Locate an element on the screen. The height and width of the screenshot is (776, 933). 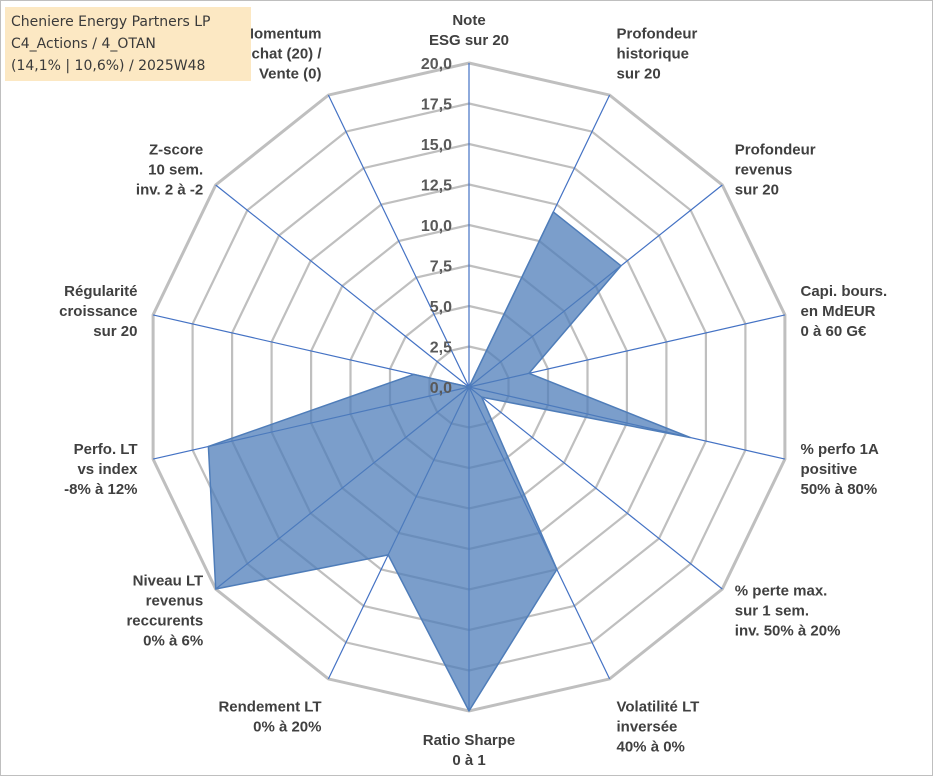
axis-label-line: ESG sur 20 is located at coordinates (469, 40).